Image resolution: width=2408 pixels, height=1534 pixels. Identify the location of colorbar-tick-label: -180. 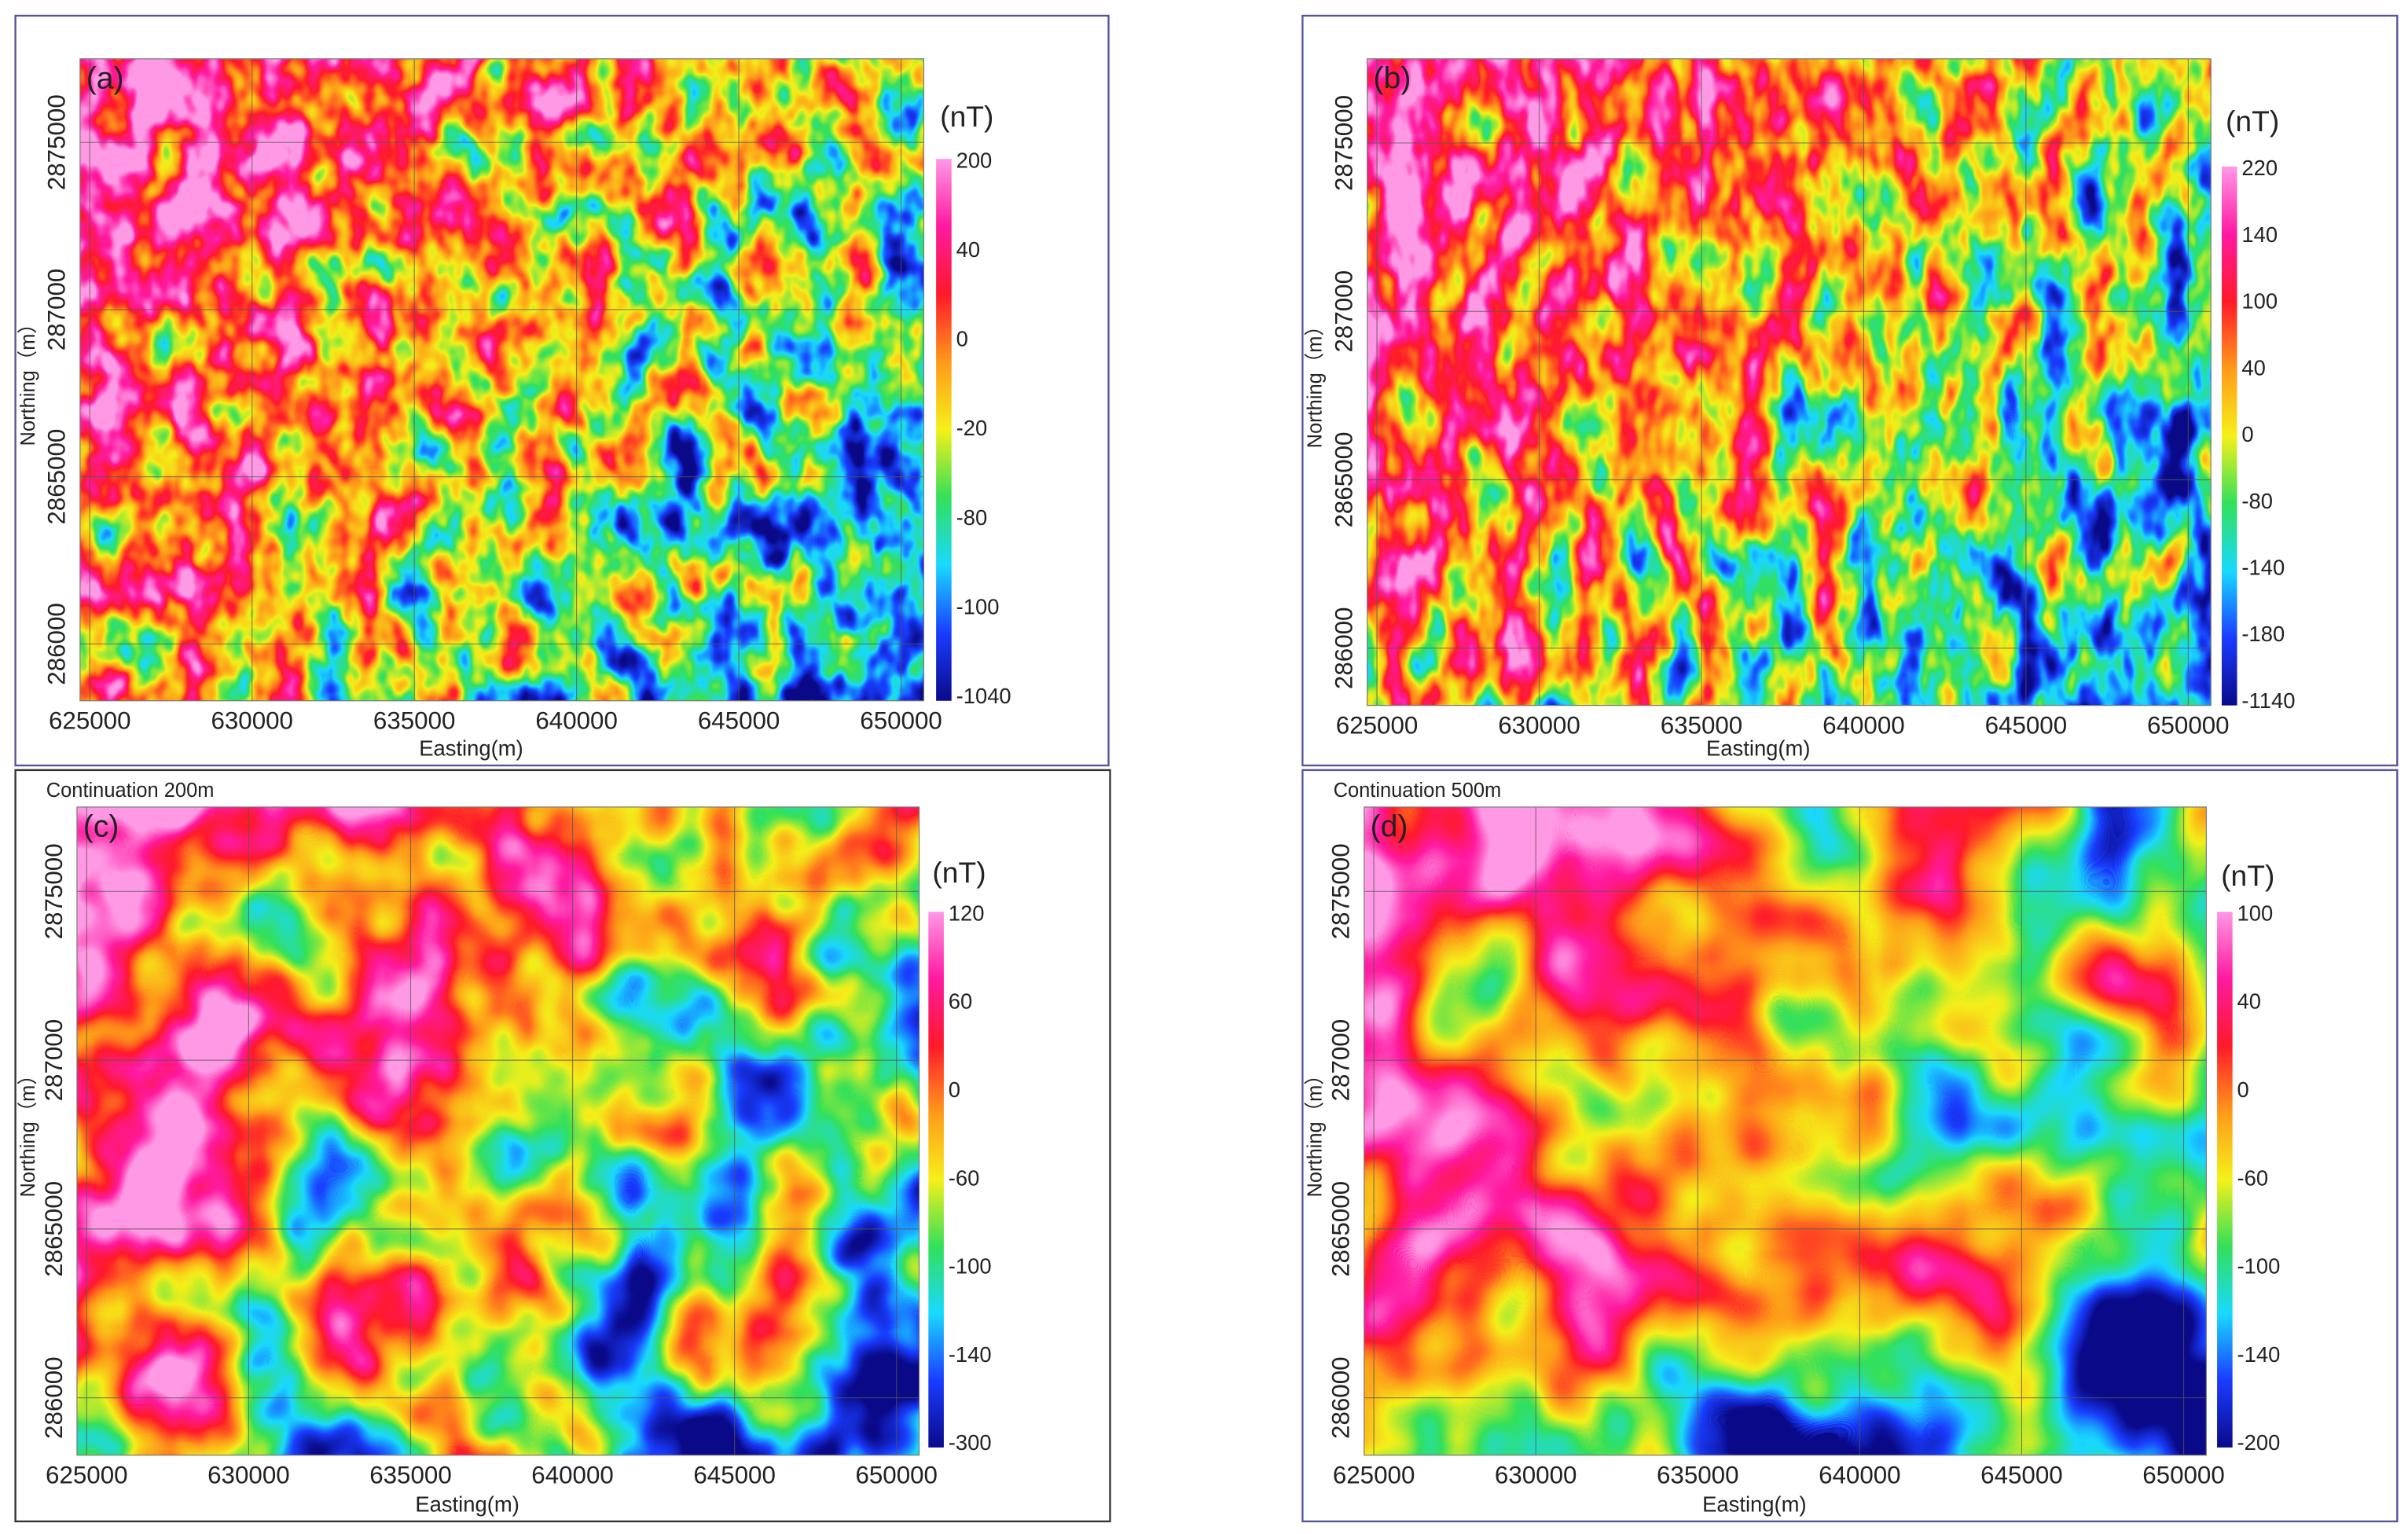
(2263, 634).